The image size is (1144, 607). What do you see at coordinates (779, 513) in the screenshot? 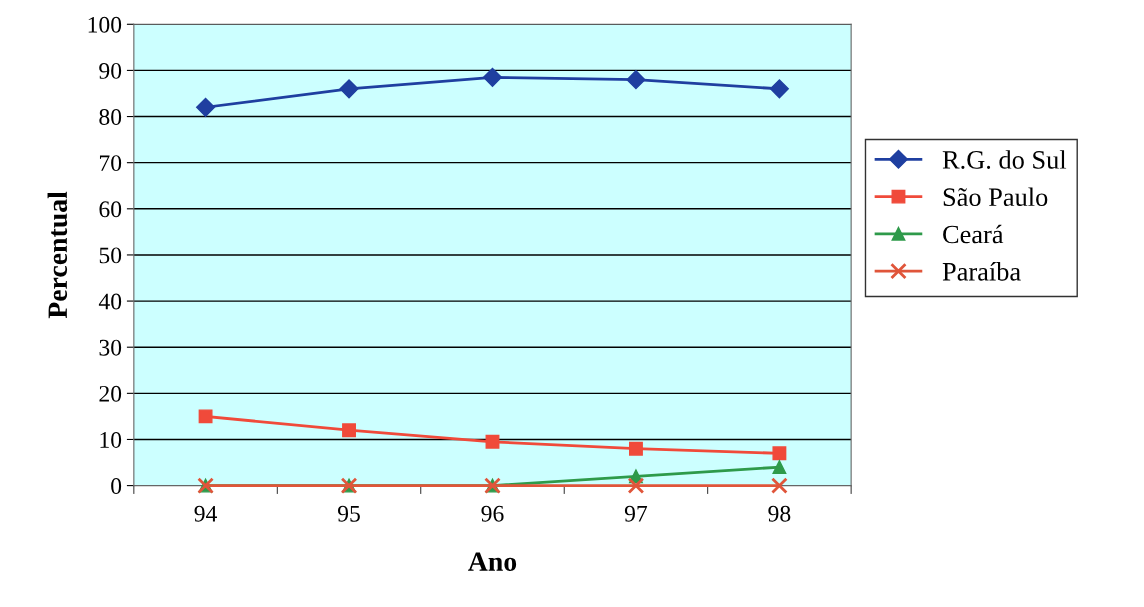
I see `x-tick-label: 98` at bounding box center [779, 513].